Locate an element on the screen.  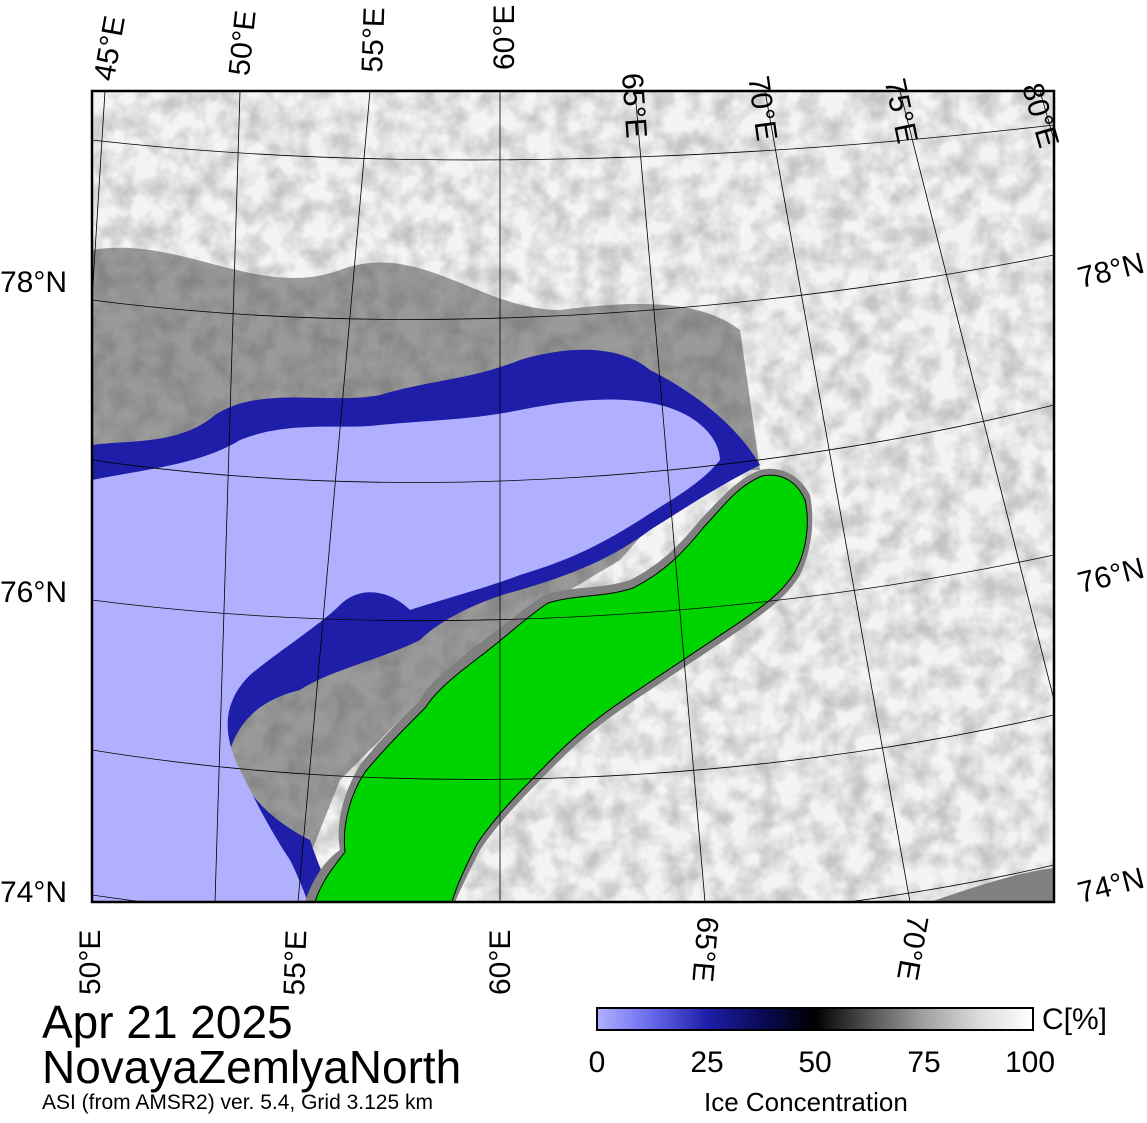
colorbar-unit: C[%] is located at coordinates (1075, 1019).